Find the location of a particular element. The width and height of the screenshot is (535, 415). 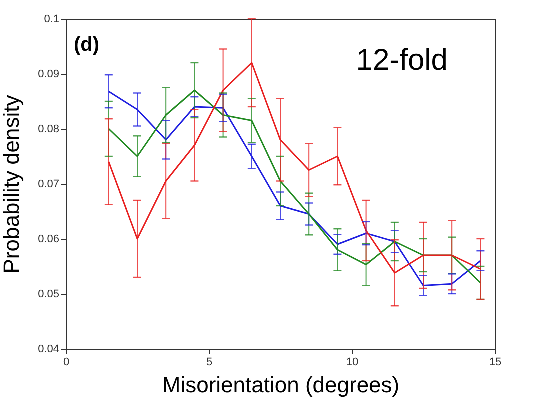

y-tick-label: 0.06 is located at coordinates (49, 240).